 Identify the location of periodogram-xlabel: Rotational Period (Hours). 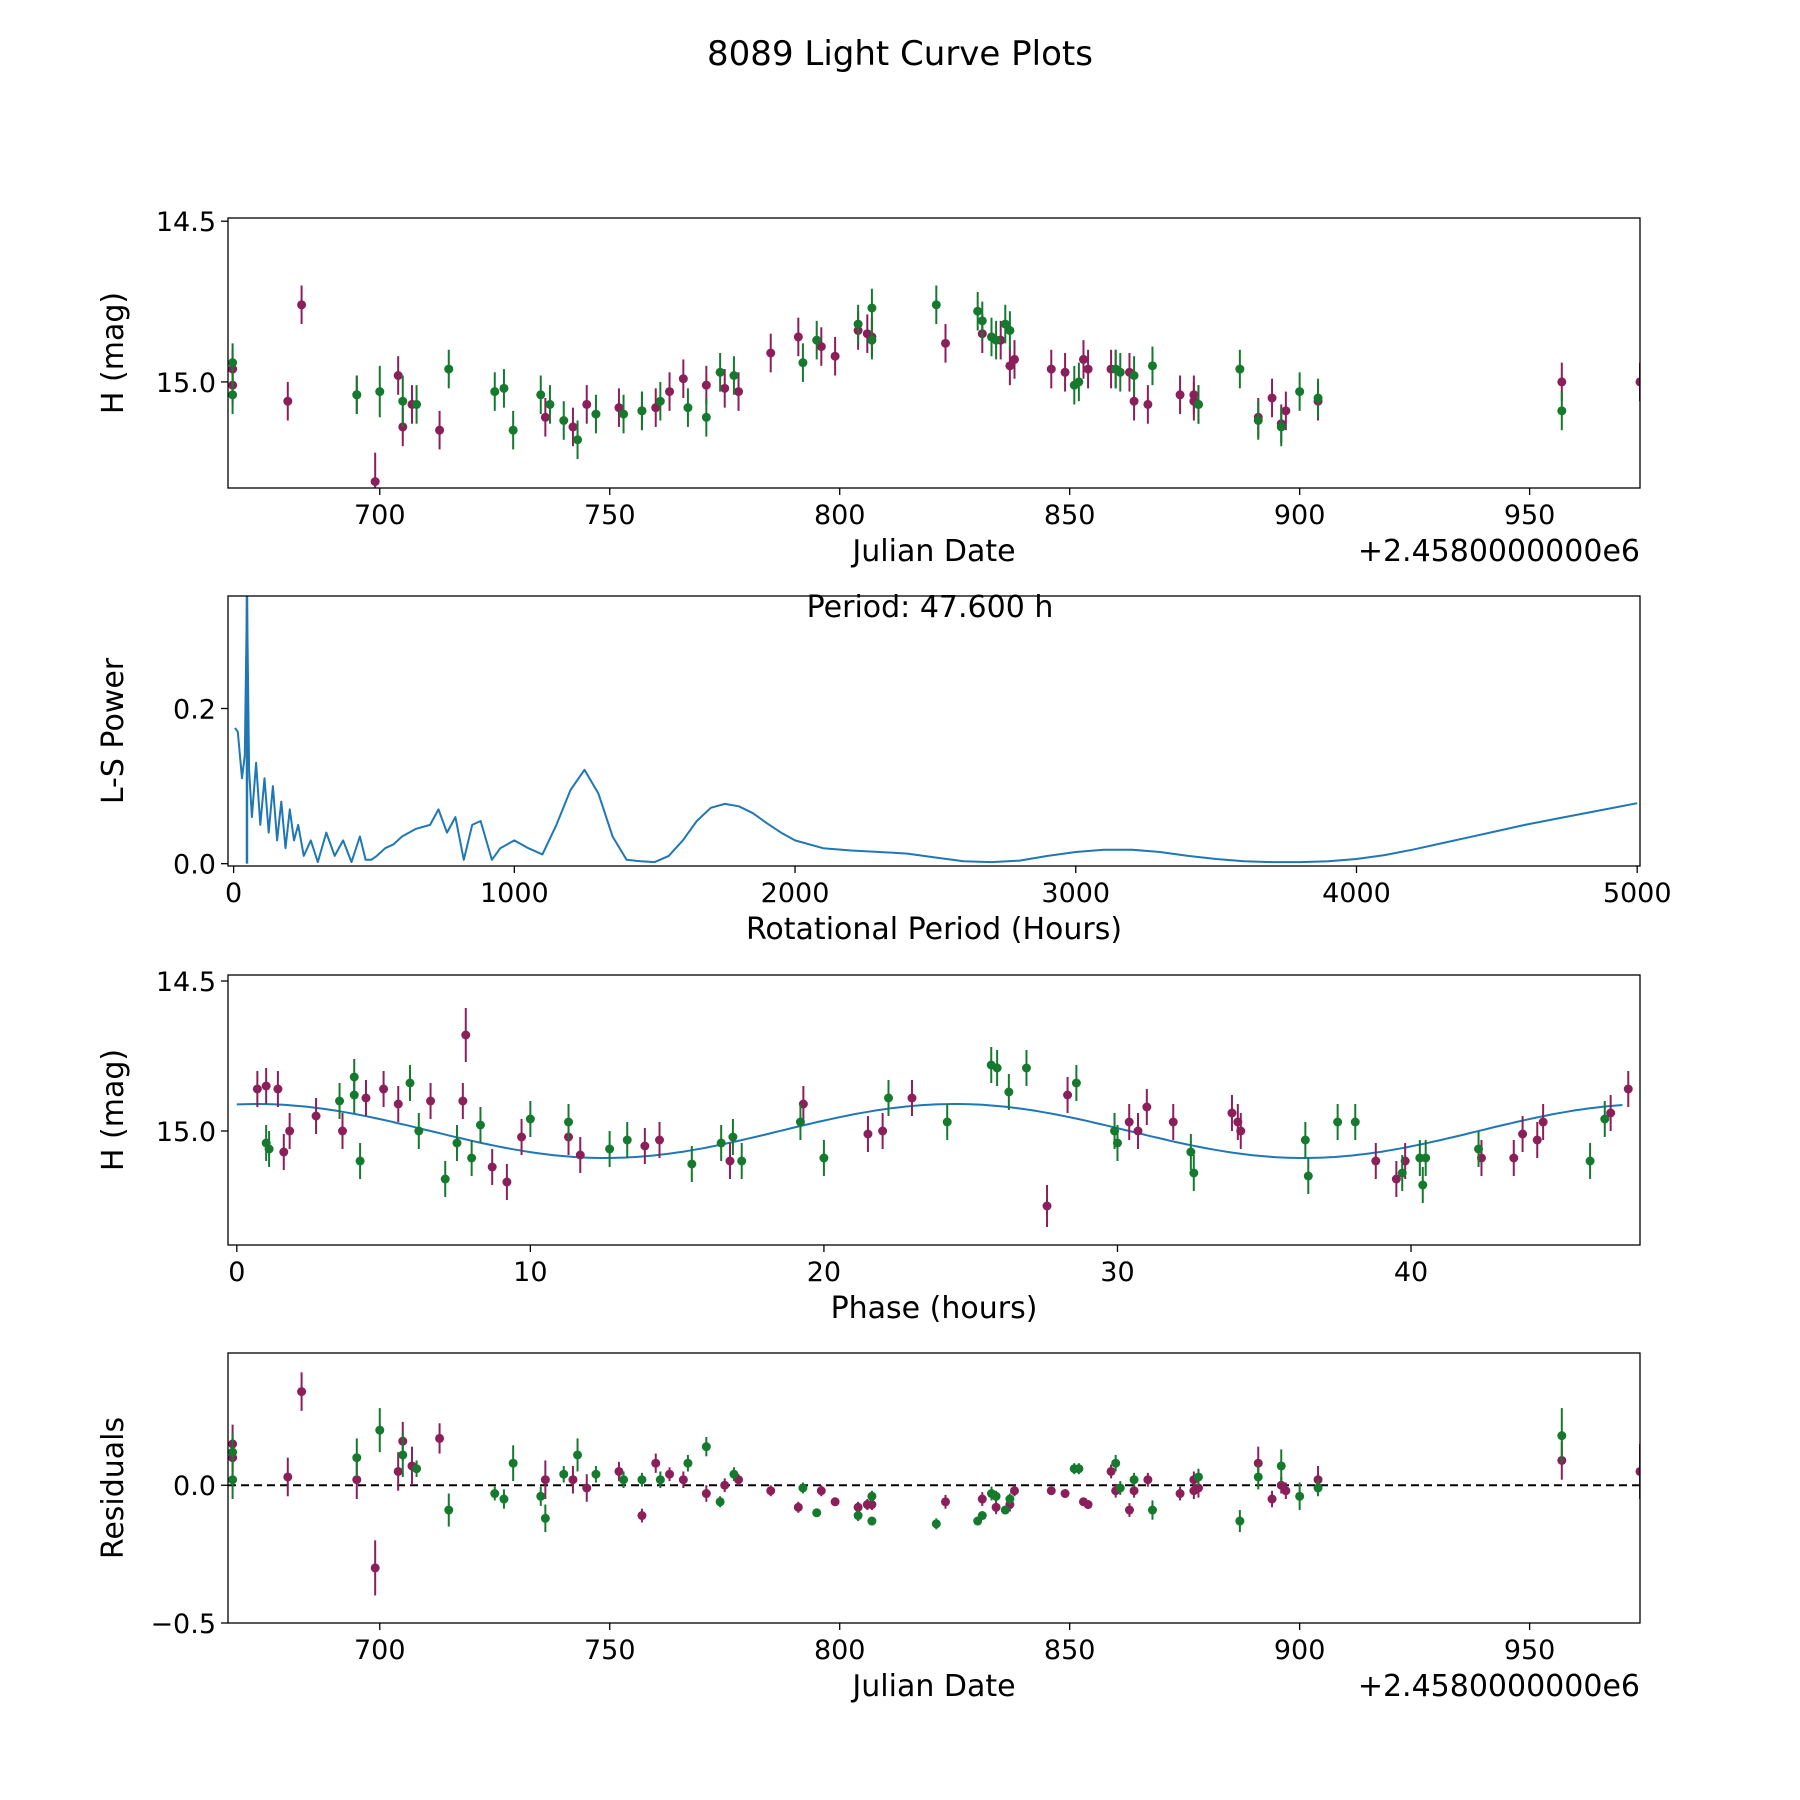
(934, 929).